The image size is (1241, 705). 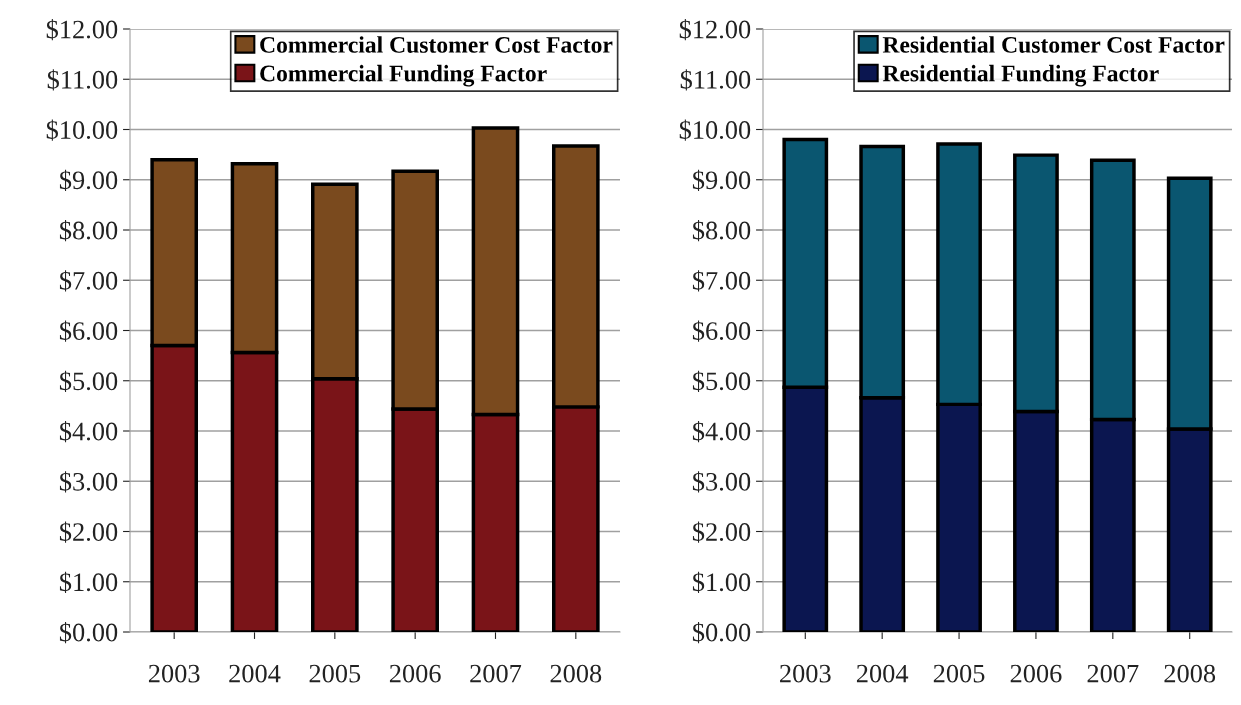 What do you see at coordinates (1020, 75) in the screenshot?
I see `legend-label: Residential Funding Factor` at bounding box center [1020, 75].